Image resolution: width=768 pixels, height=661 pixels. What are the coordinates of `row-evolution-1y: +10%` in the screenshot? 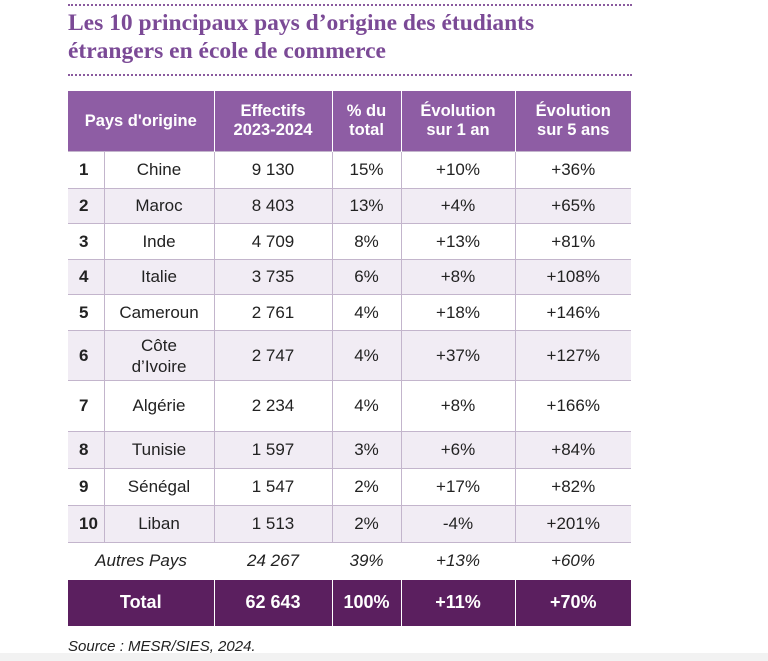 It's located at (458, 170).